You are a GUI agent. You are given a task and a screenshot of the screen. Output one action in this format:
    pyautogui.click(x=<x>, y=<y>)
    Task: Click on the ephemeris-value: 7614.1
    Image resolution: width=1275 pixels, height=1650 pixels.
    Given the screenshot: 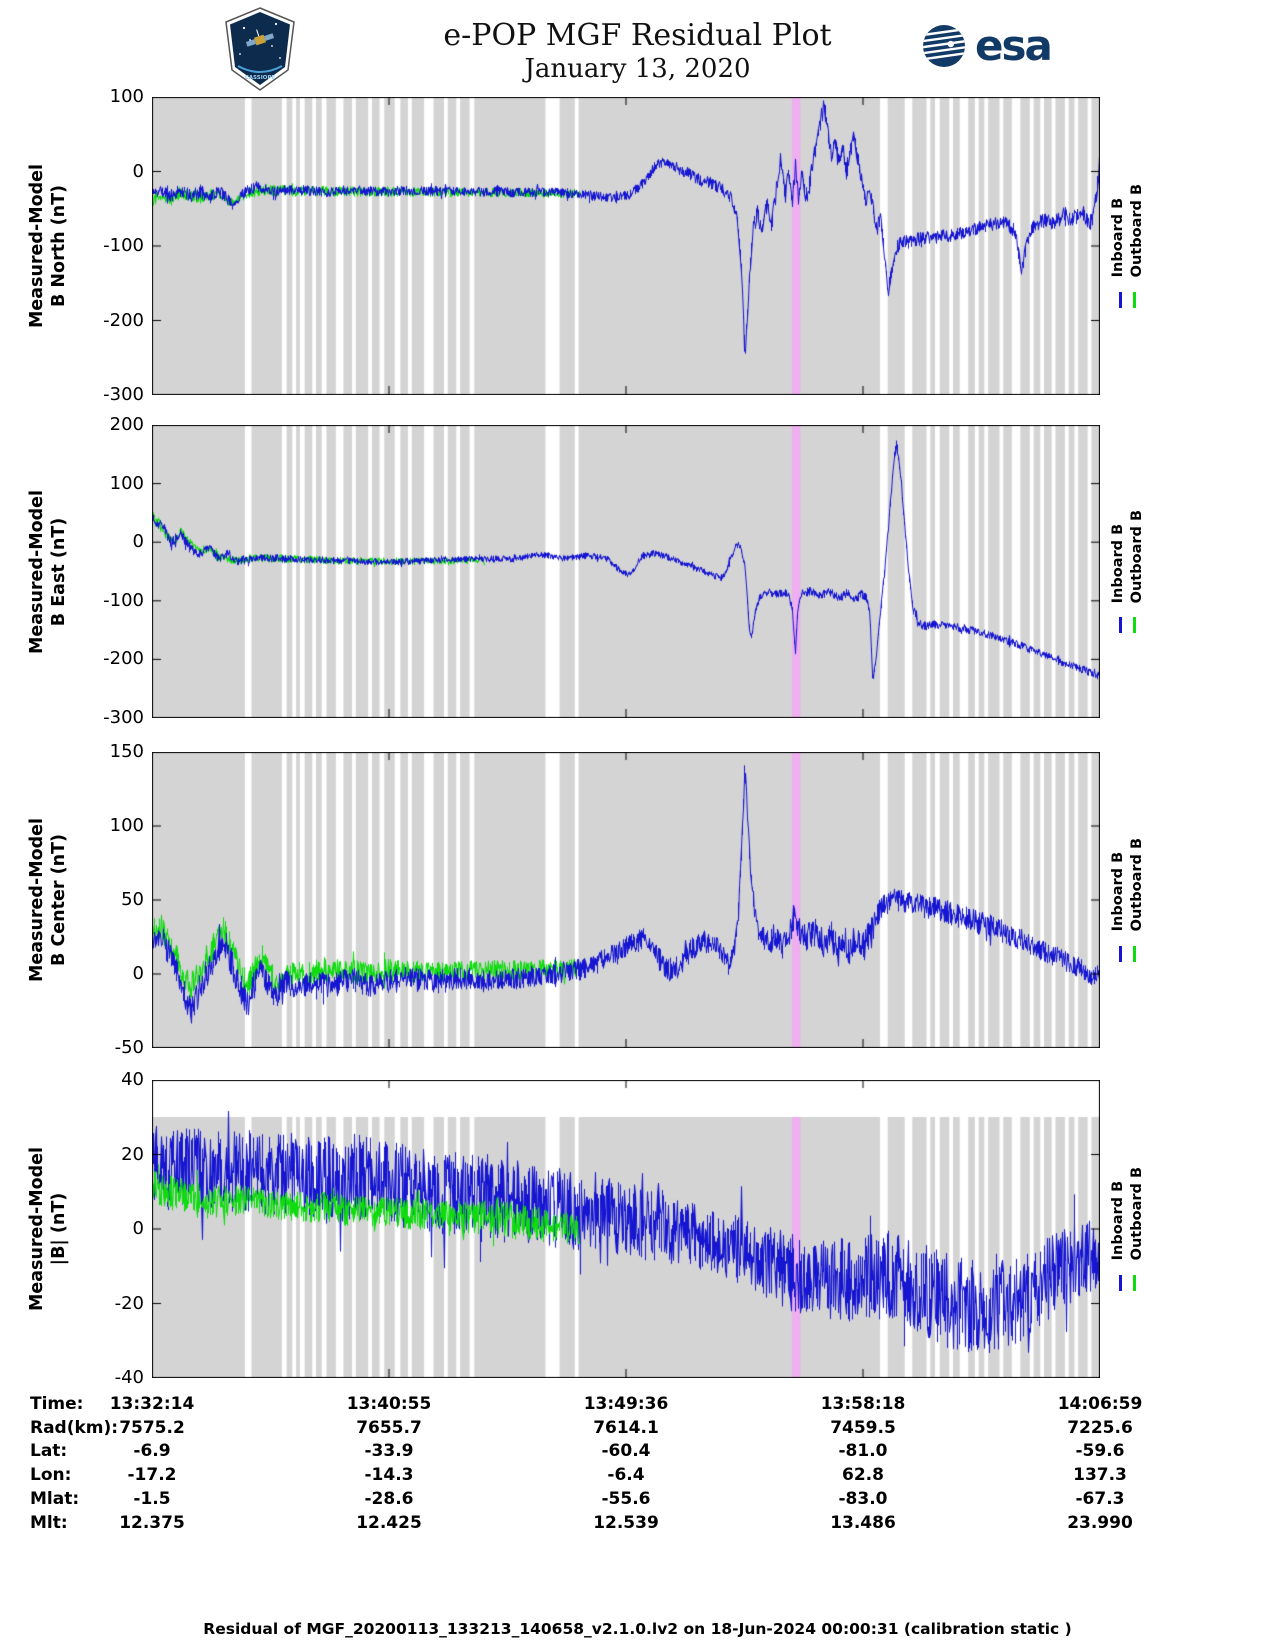 What is the action you would take?
    pyautogui.click(x=626, y=1427)
    